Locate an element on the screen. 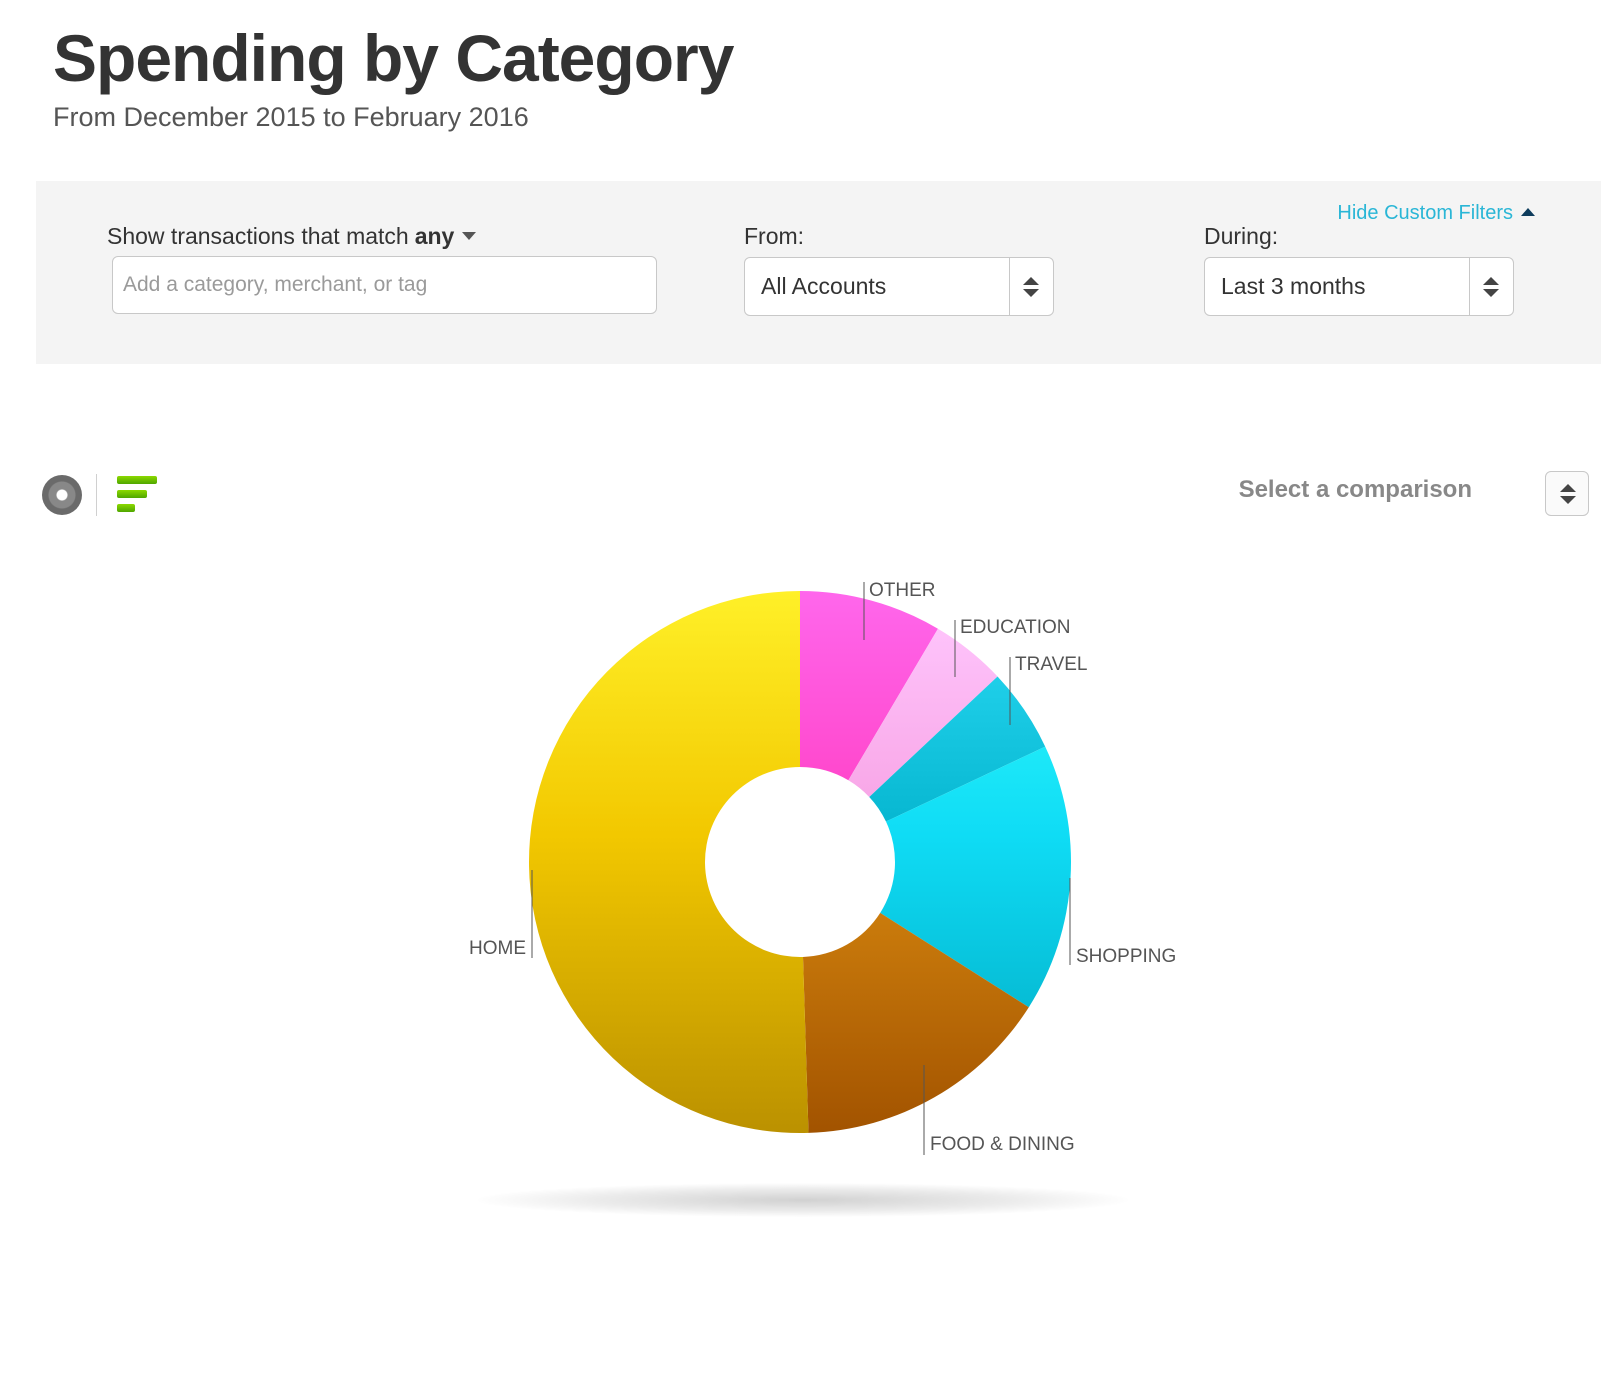 This screenshot has width=1622, height=1376. match-filter-label: Show transactions that match any is located at coordinates (292, 236).